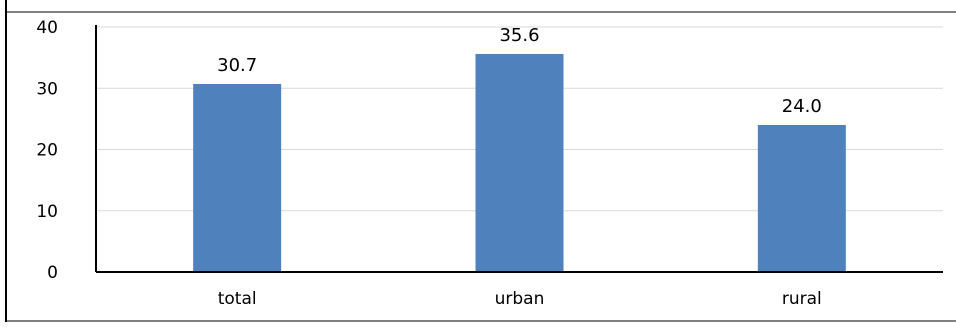  I want to click on bar-total, so click(237, 178).